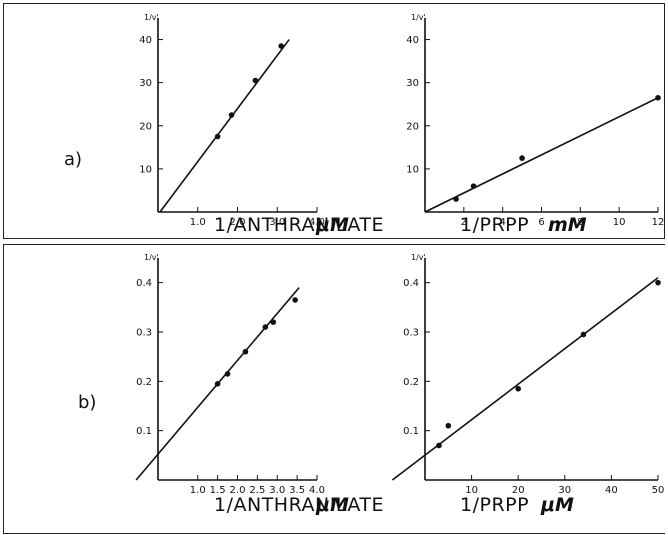 The height and width of the screenshot is (535, 668). What do you see at coordinates (257, 490) in the screenshot?
I see `x-tick-label: 2.5` at bounding box center [257, 490].